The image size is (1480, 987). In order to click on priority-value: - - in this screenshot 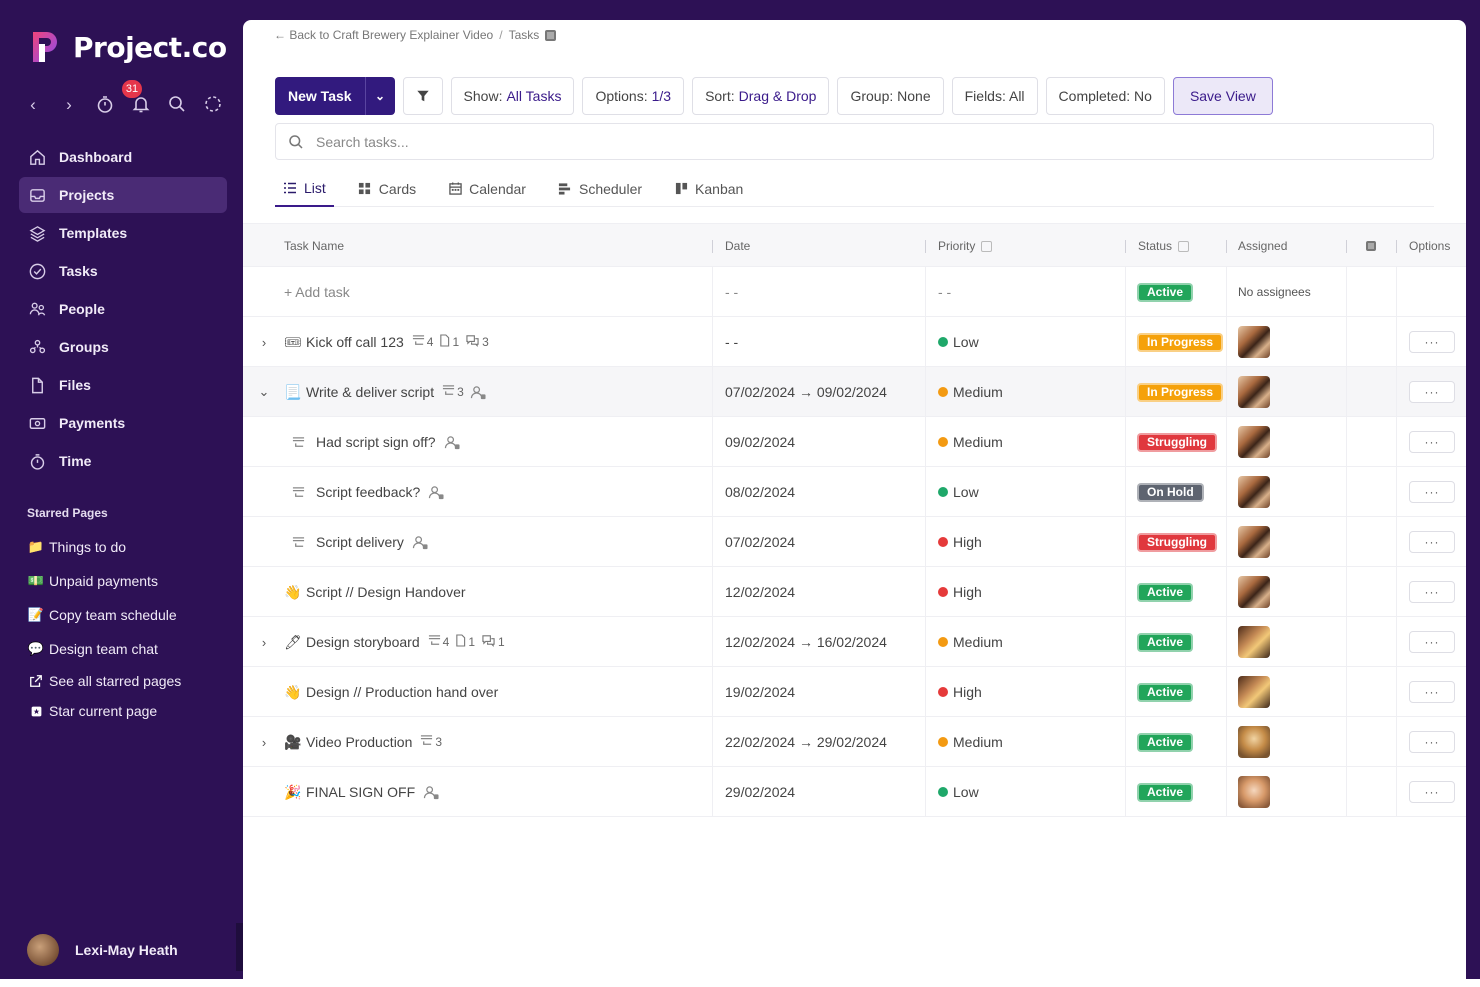, I will do `click(945, 292)`.